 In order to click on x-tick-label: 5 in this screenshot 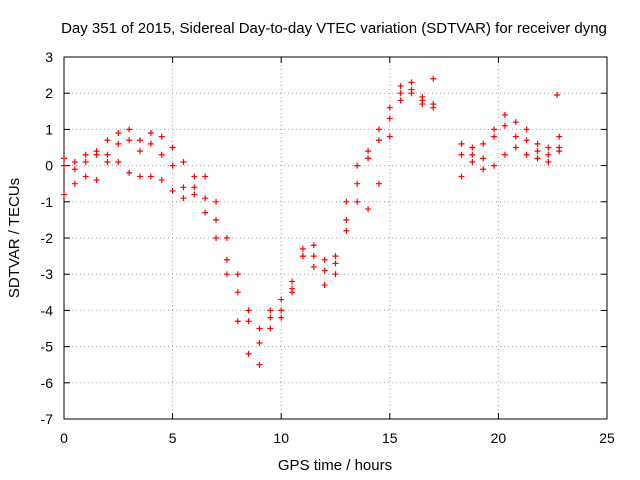, I will do `click(173, 438)`.